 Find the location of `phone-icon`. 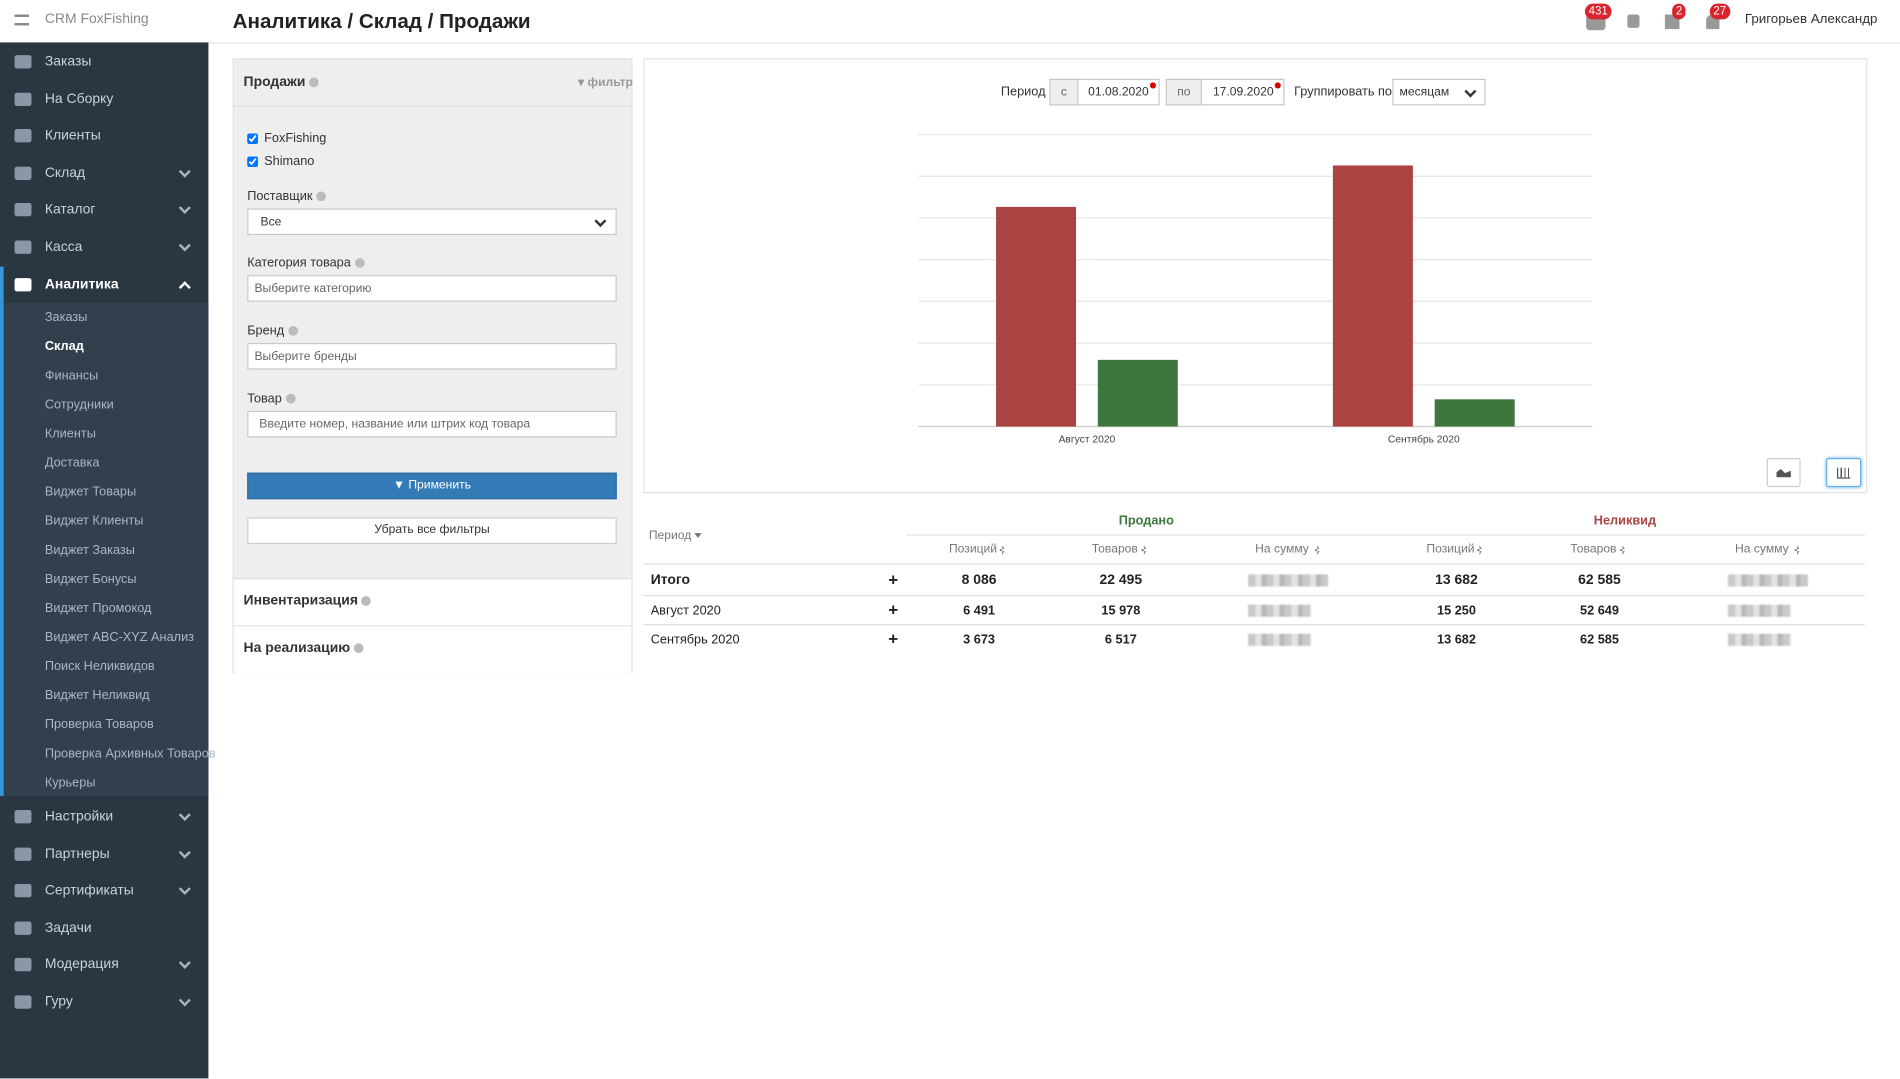

phone-icon is located at coordinates (1633, 21).